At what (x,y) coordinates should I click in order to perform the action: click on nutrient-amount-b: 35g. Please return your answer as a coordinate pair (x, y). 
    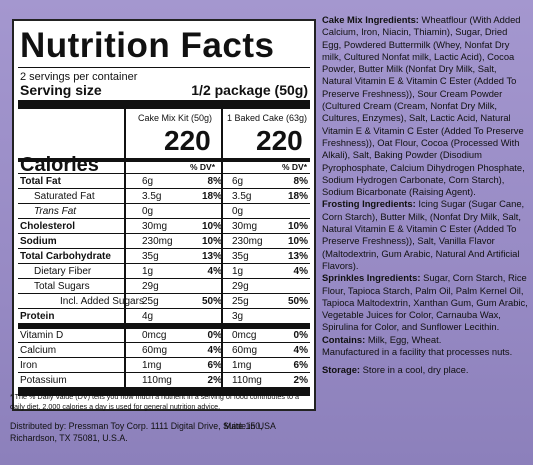
    Looking at the image, I should click on (240, 256).